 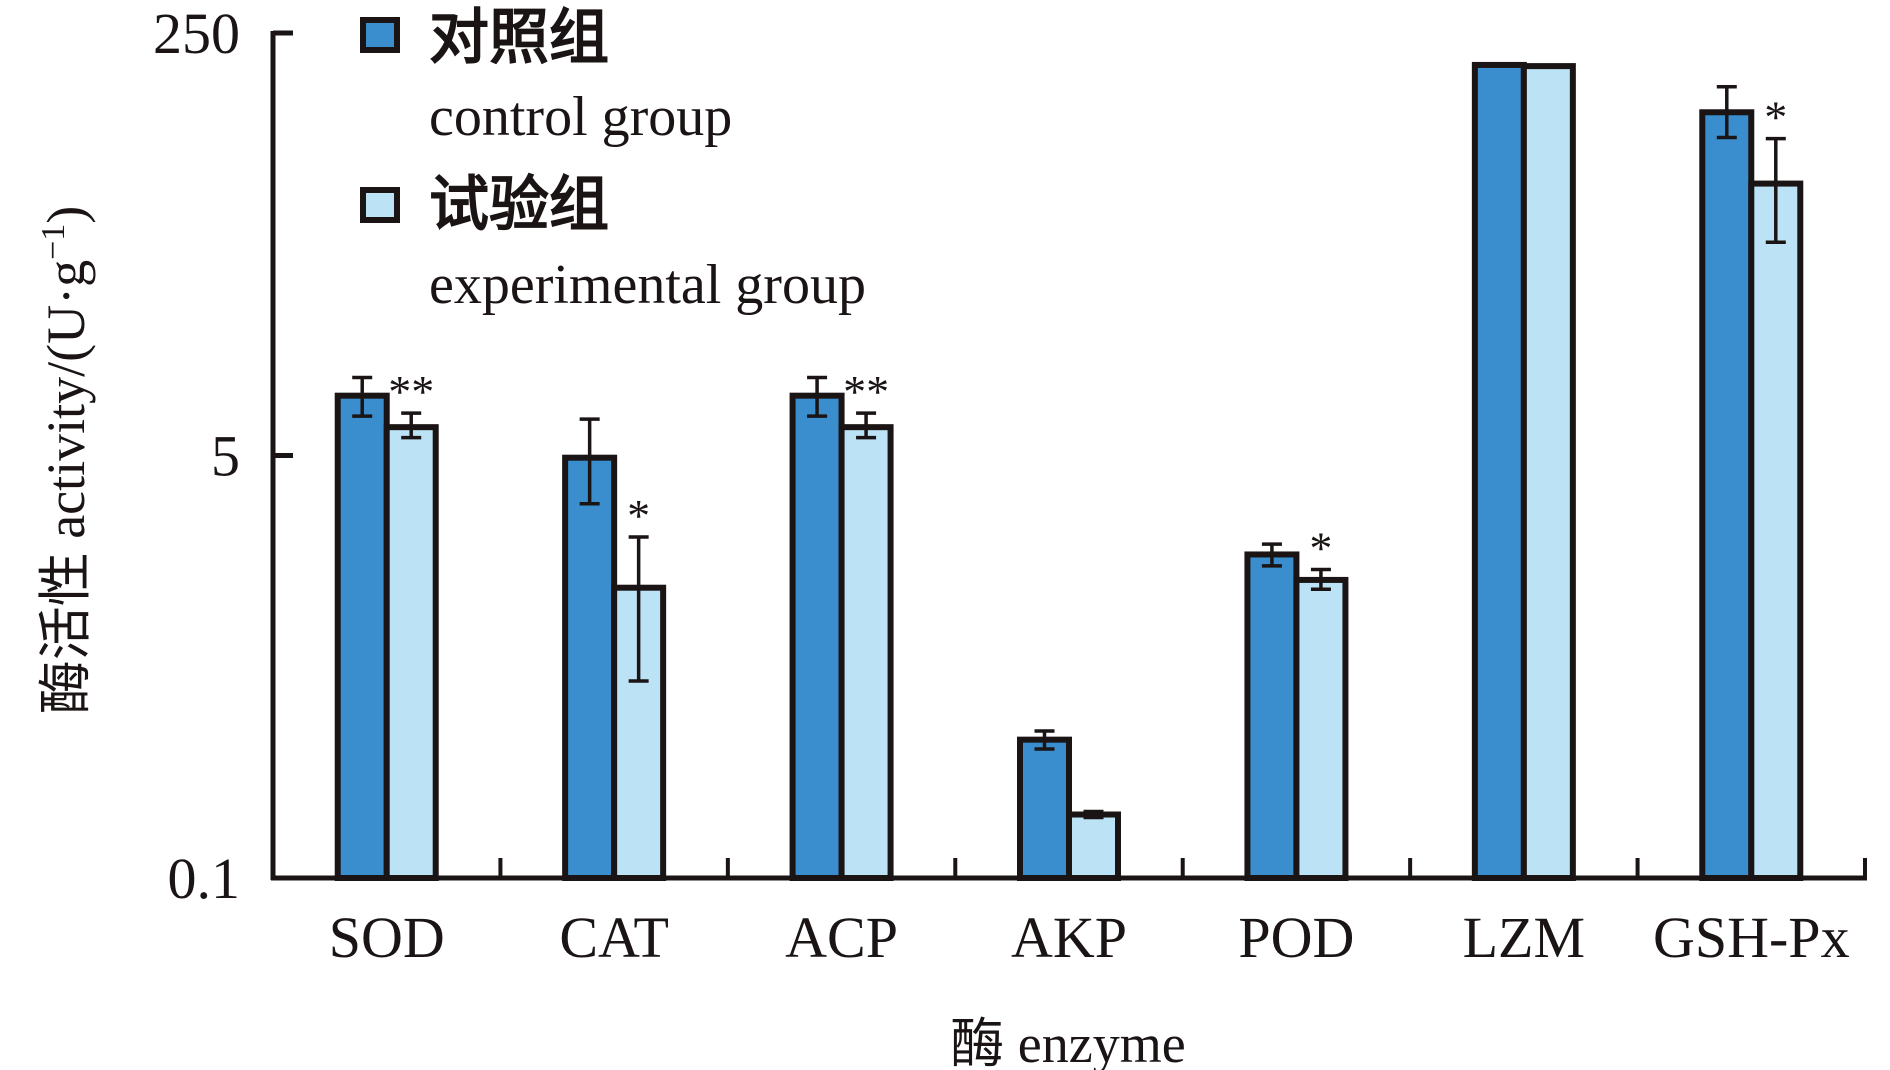 What do you see at coordinates (1524, 937) in the screenshot?
I see `x-tick-label: LZM` at bounding box center [1524, 937].